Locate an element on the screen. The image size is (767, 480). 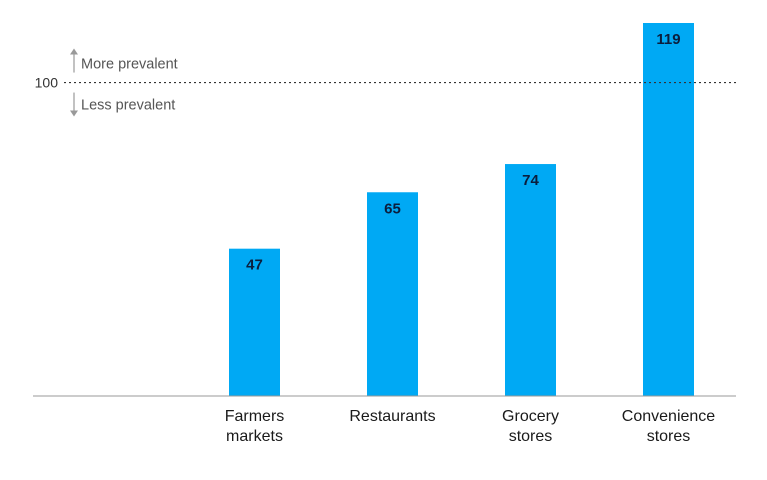
category-label-line: markets is located at coordinates (254, 436).